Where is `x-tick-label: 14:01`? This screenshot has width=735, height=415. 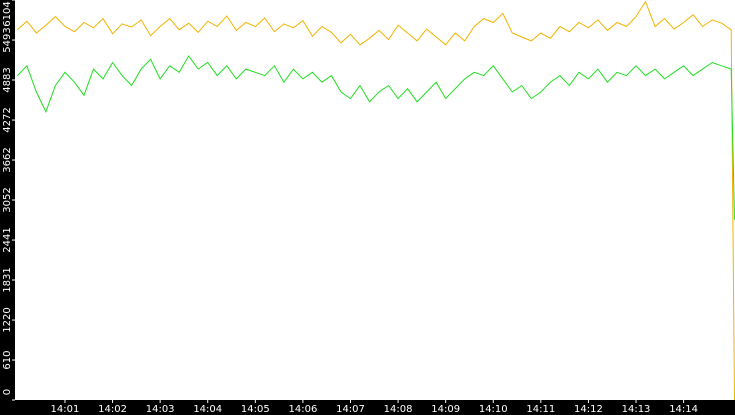 x-tick-label: 14:01 is located at coordinates (65, 409).